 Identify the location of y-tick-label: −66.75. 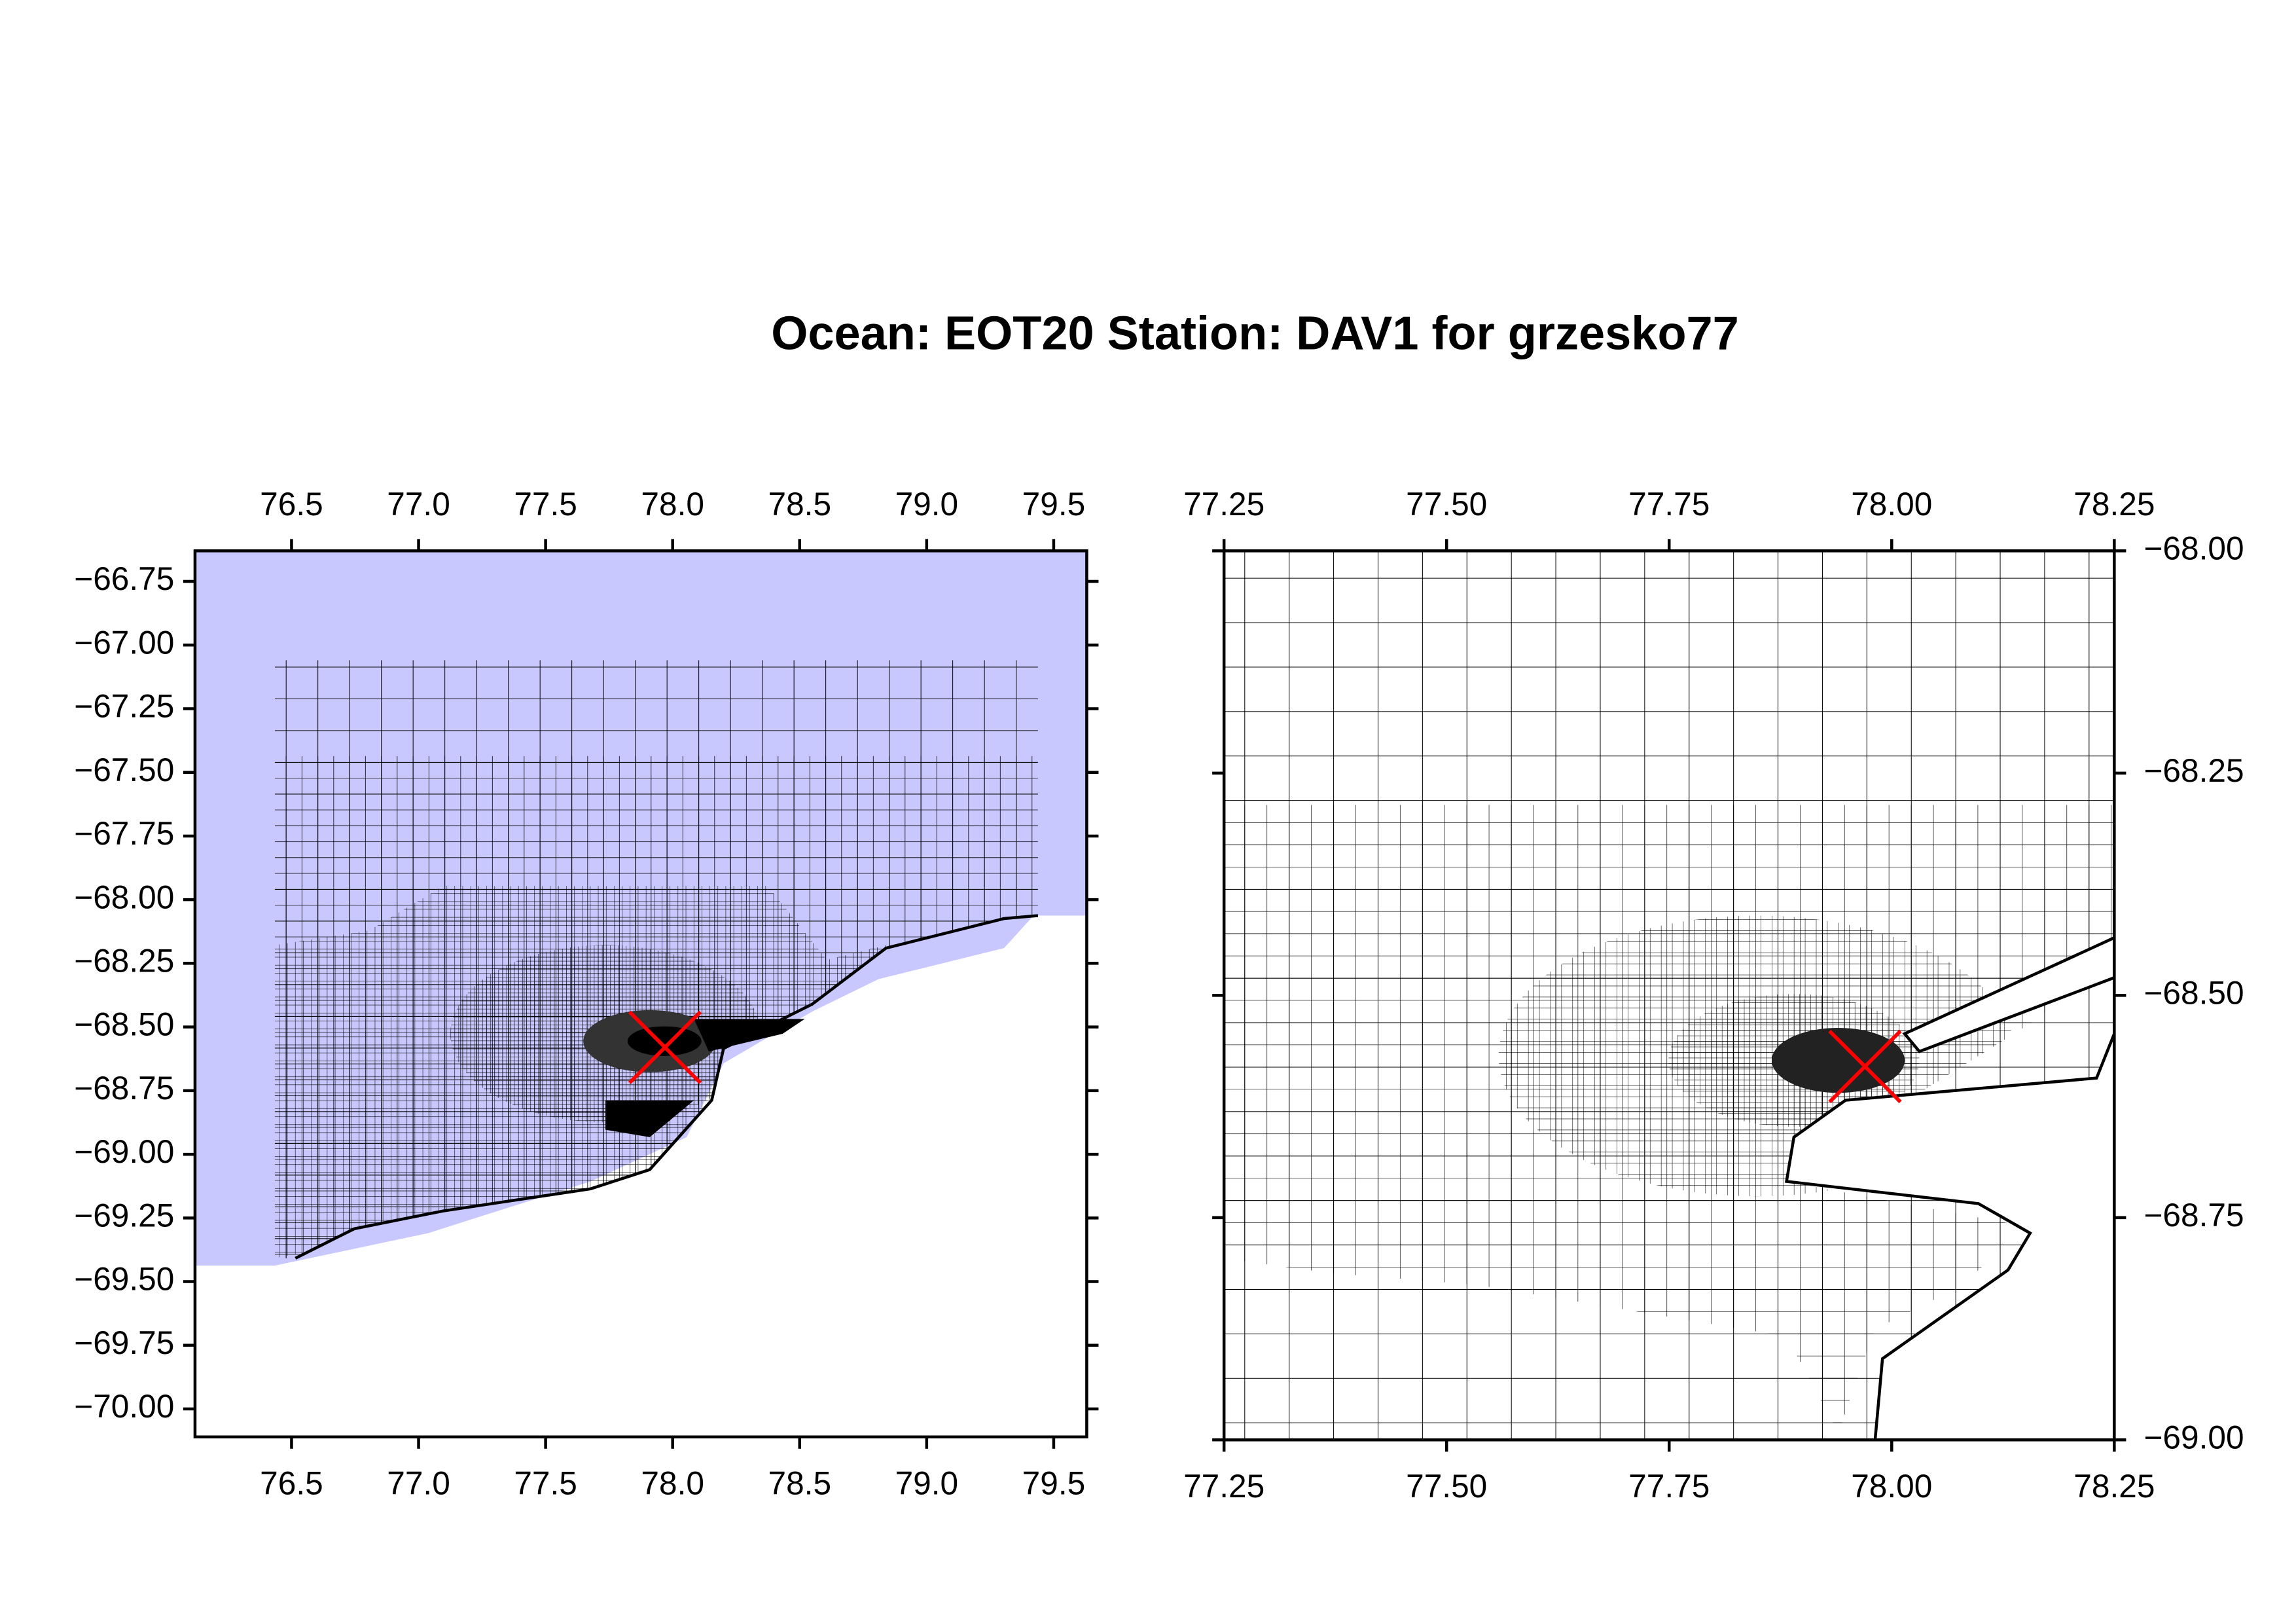
(124, 578).